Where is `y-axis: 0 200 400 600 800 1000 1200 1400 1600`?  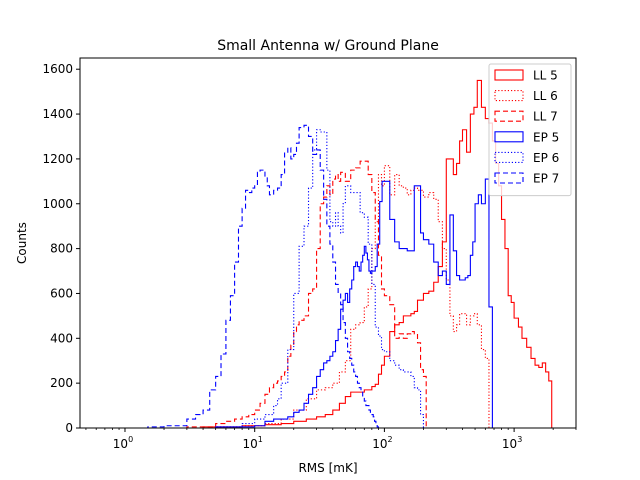
y-axis: 0 200 400 600 800 1000 1200 1400 1600 is located at coordinates (61, 248).